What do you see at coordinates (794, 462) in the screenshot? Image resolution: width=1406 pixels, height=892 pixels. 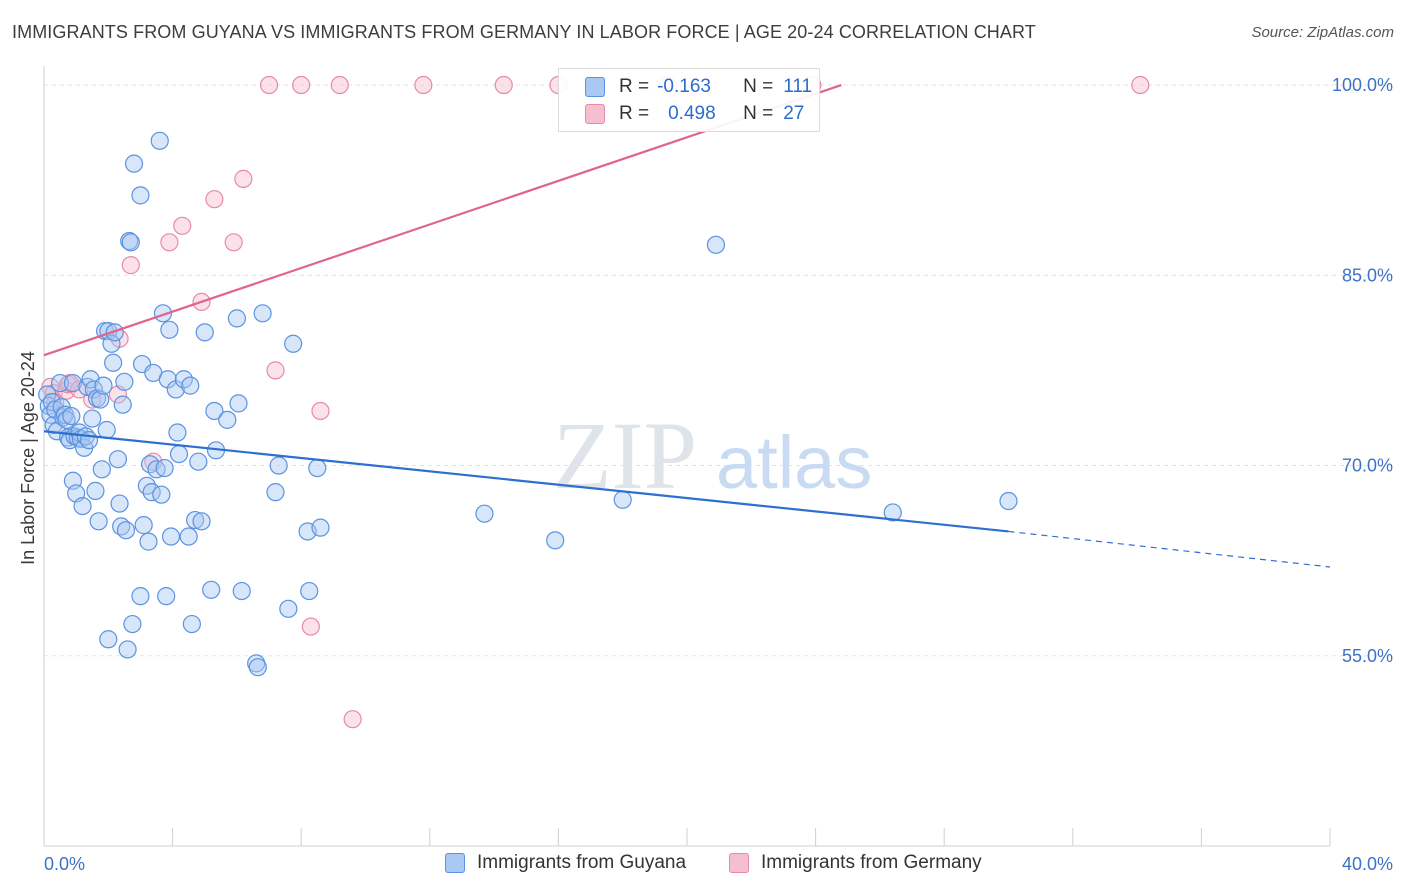 I see `watermark-atlas: atlas` at bounding box center [794, 462].